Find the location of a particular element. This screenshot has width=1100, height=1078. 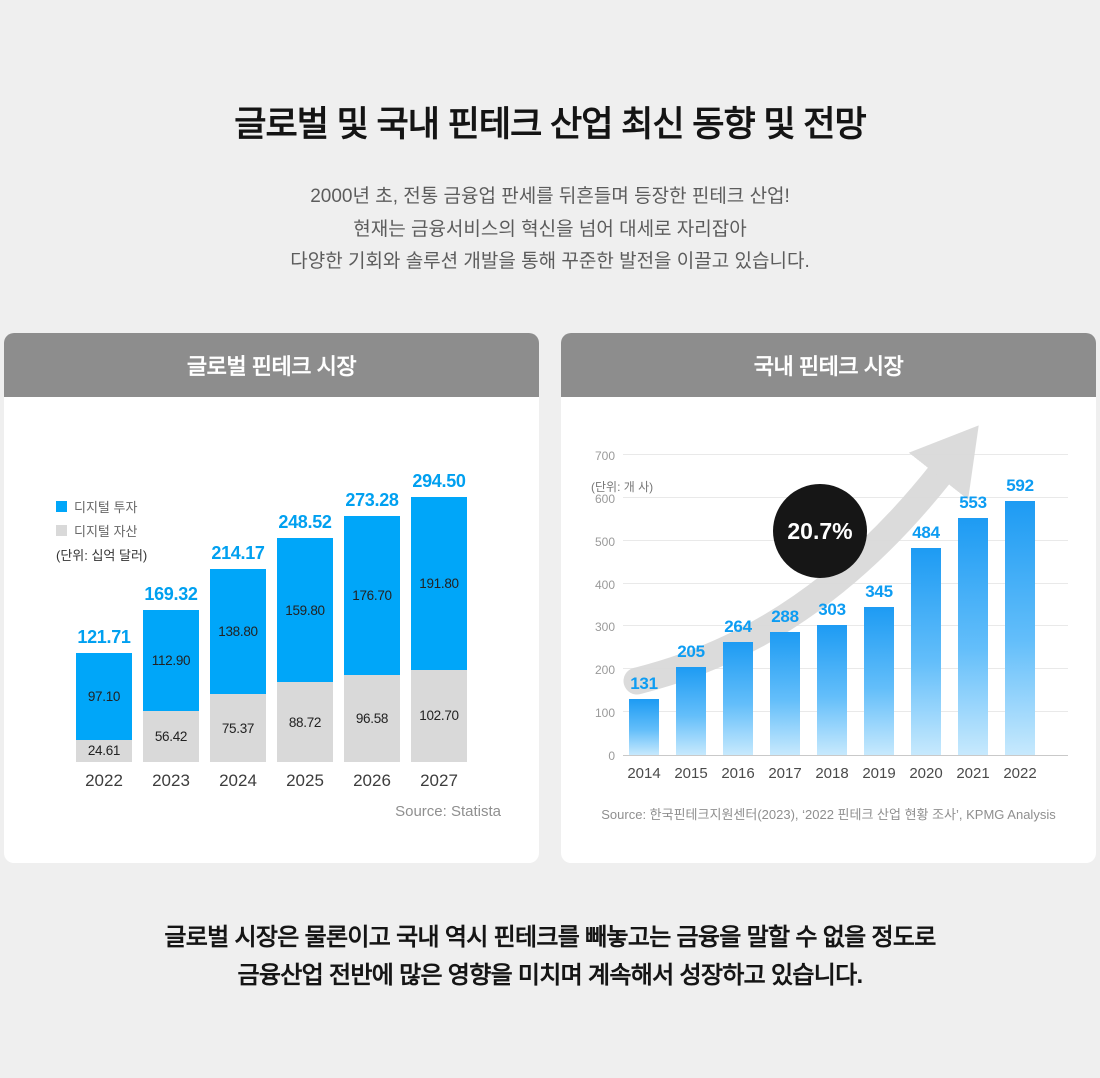

segment-value-label: 176.70 is located at coordinates (372, 596).